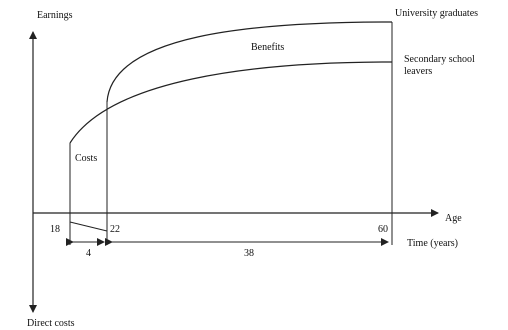  I want to click on y-axis-top-label: Earnings, so click(55, 15).